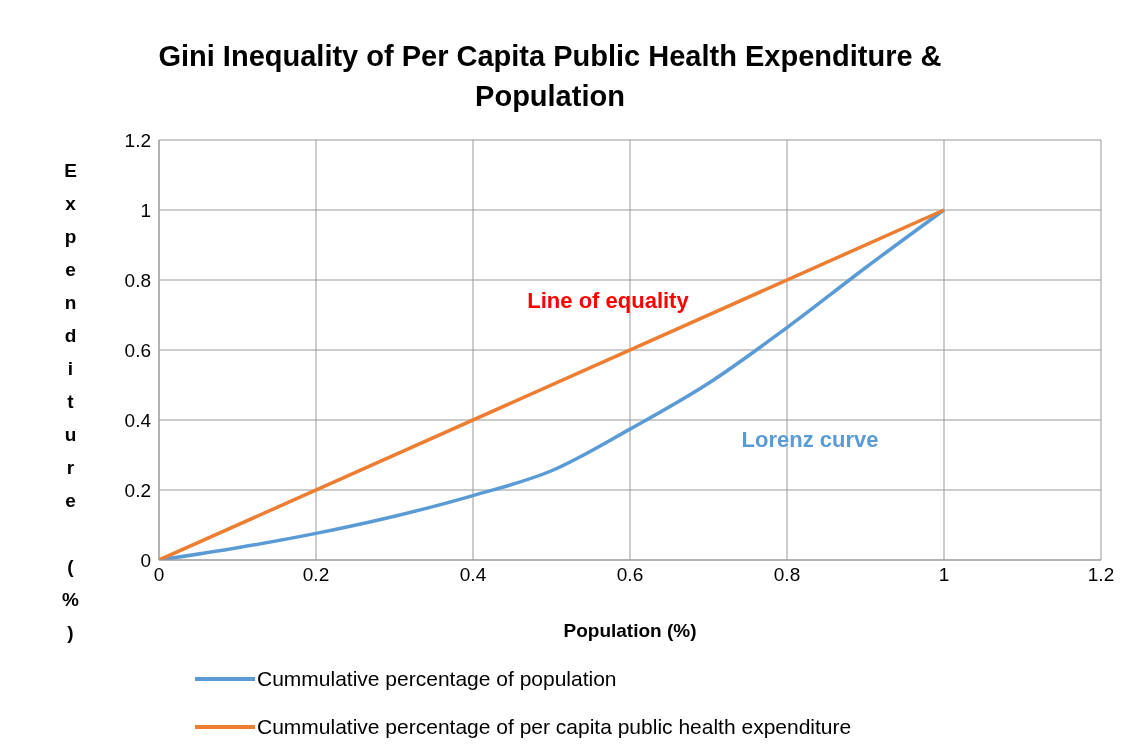 Image resolution: width=1128 pixels, height=754 pixels. What do you see at coordinates (70, 408) in the screenshot?
I see `y-axis-title: Expenditure (%)` at bounding box center [70, 408].